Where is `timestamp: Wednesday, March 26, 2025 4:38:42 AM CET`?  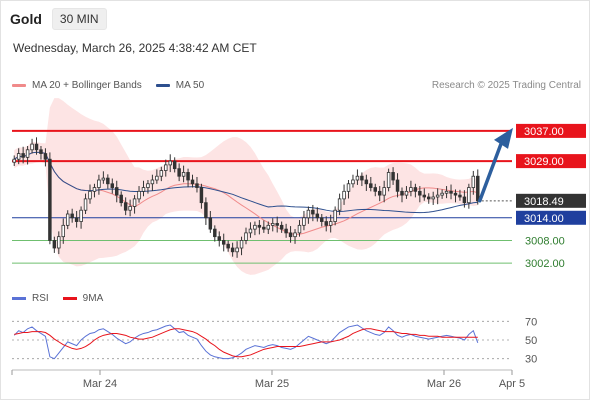
timestamp: Wednesday, March 26, 2025 4:38:42 AM CET is located at coordinates (135, 48).